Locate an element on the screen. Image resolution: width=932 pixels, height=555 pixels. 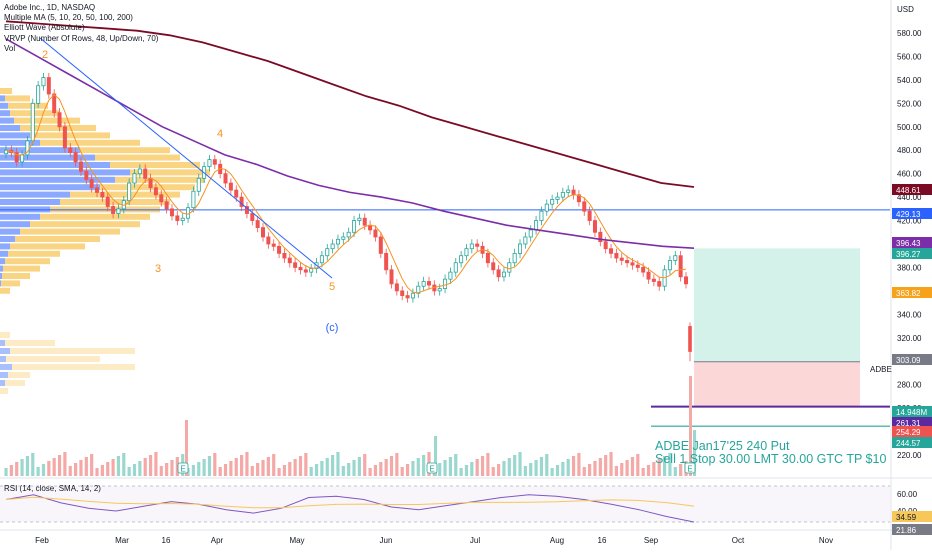
rsi-line is located at coordinates (350, 508).